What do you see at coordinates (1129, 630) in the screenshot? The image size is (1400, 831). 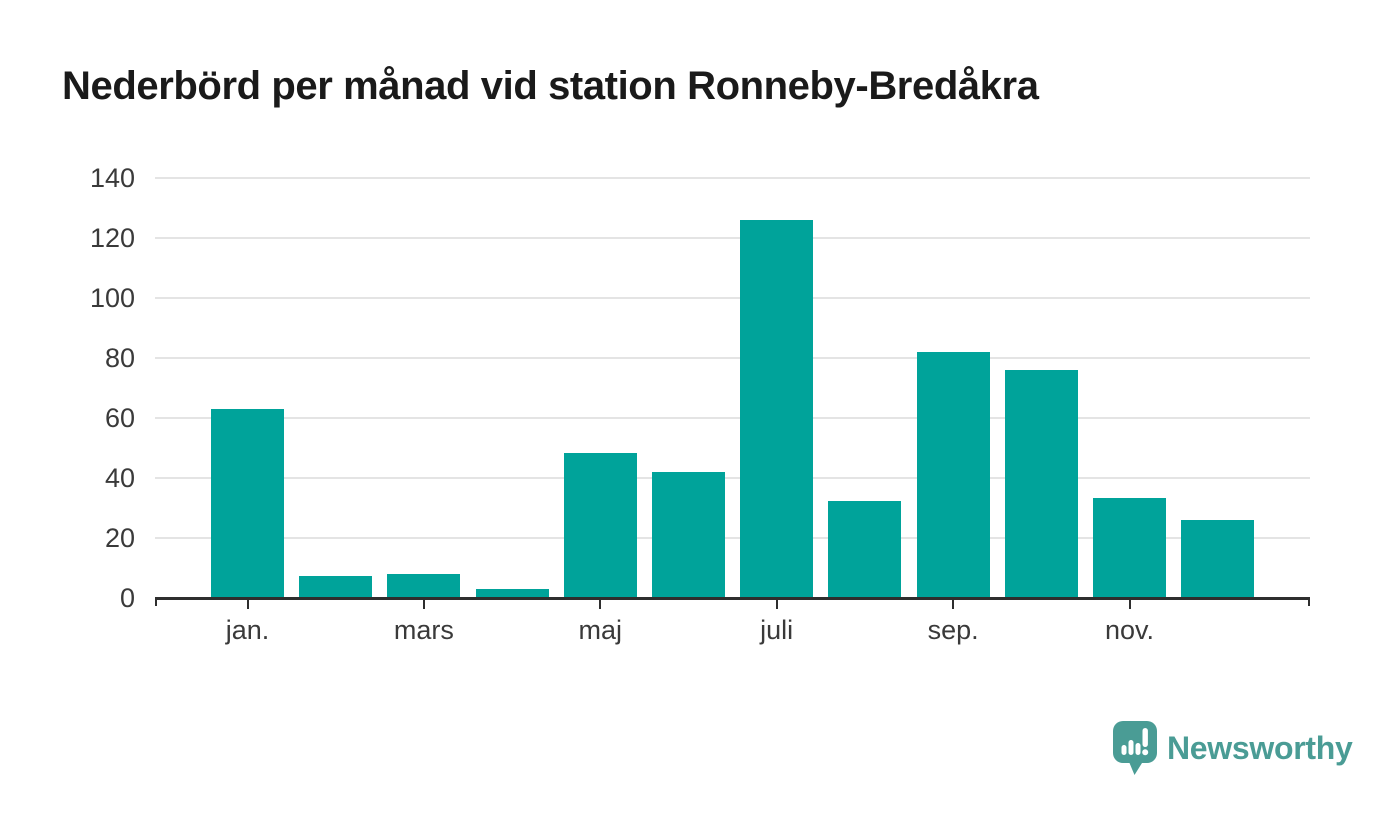 I see `x-axis-tick-label: nov.` at bounding box center [1129, 630].